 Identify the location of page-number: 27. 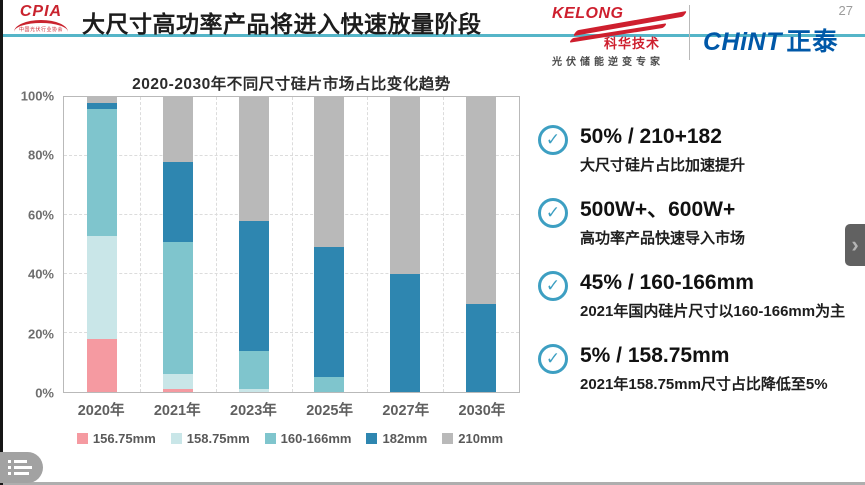
(845, 10).